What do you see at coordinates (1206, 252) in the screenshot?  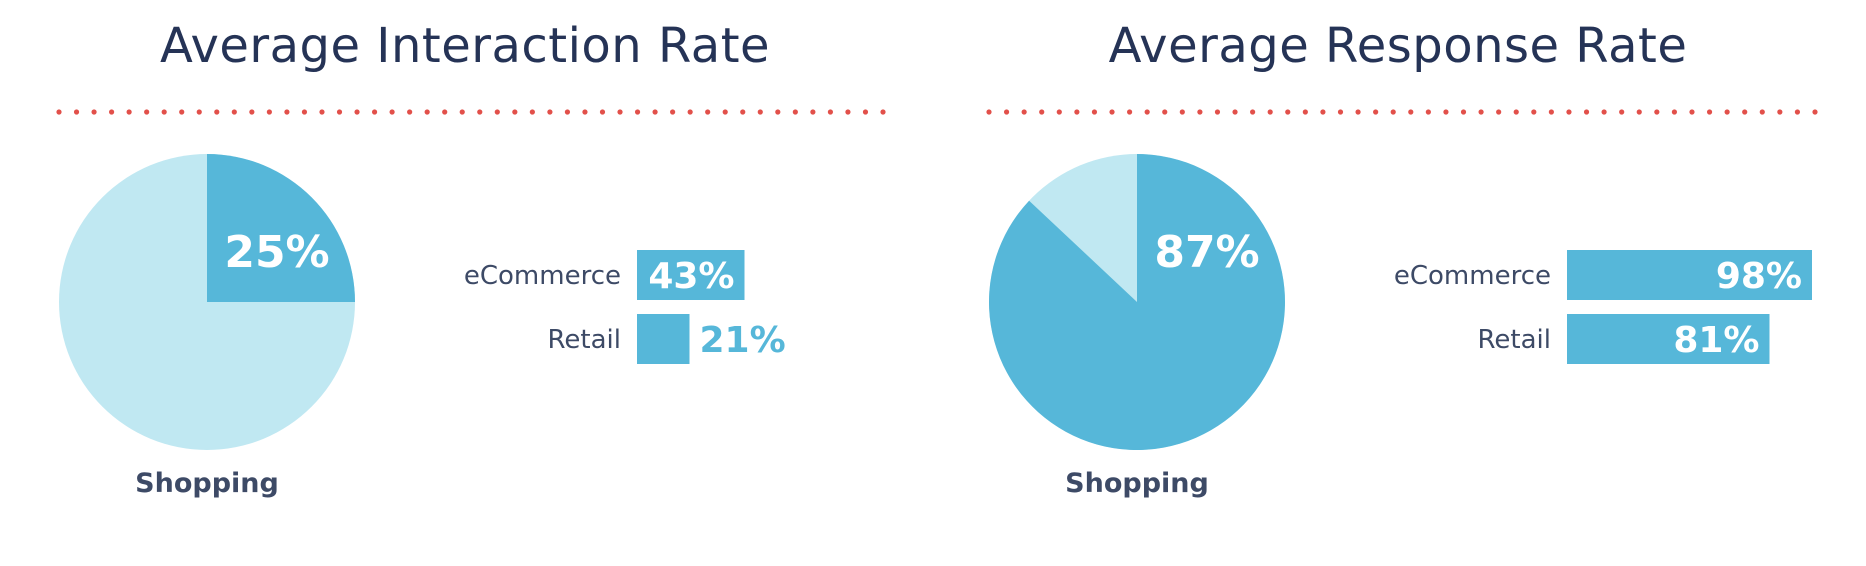 I see `pie-value-label: 87%` at bounding box center [1206, 252].